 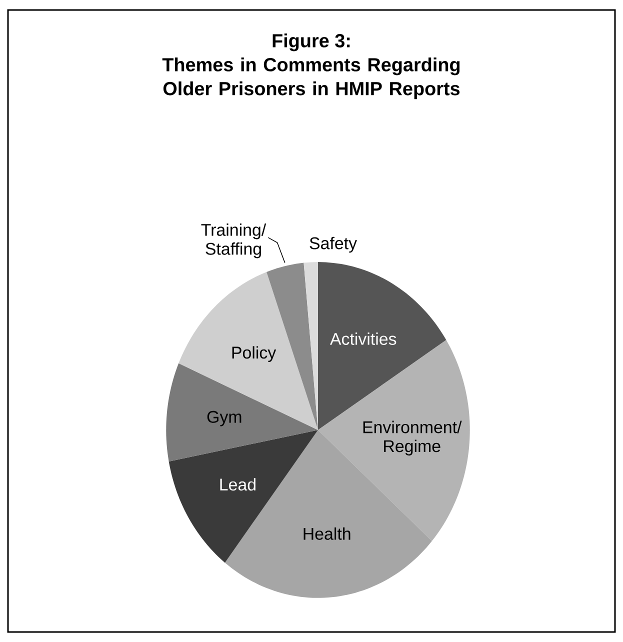 I want to click on slice-label: Training/ Staffing, so click(x=233, y=240).